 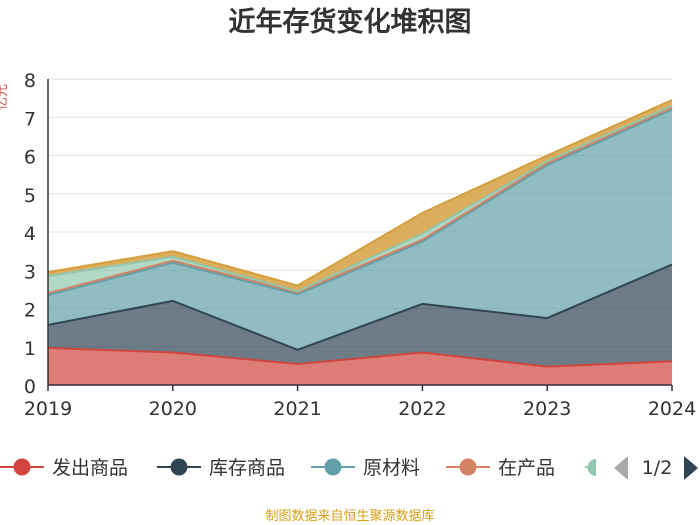 I want to click on source-note: 制图数据来自恒生聚源数据库, so click(x=349, y=516).